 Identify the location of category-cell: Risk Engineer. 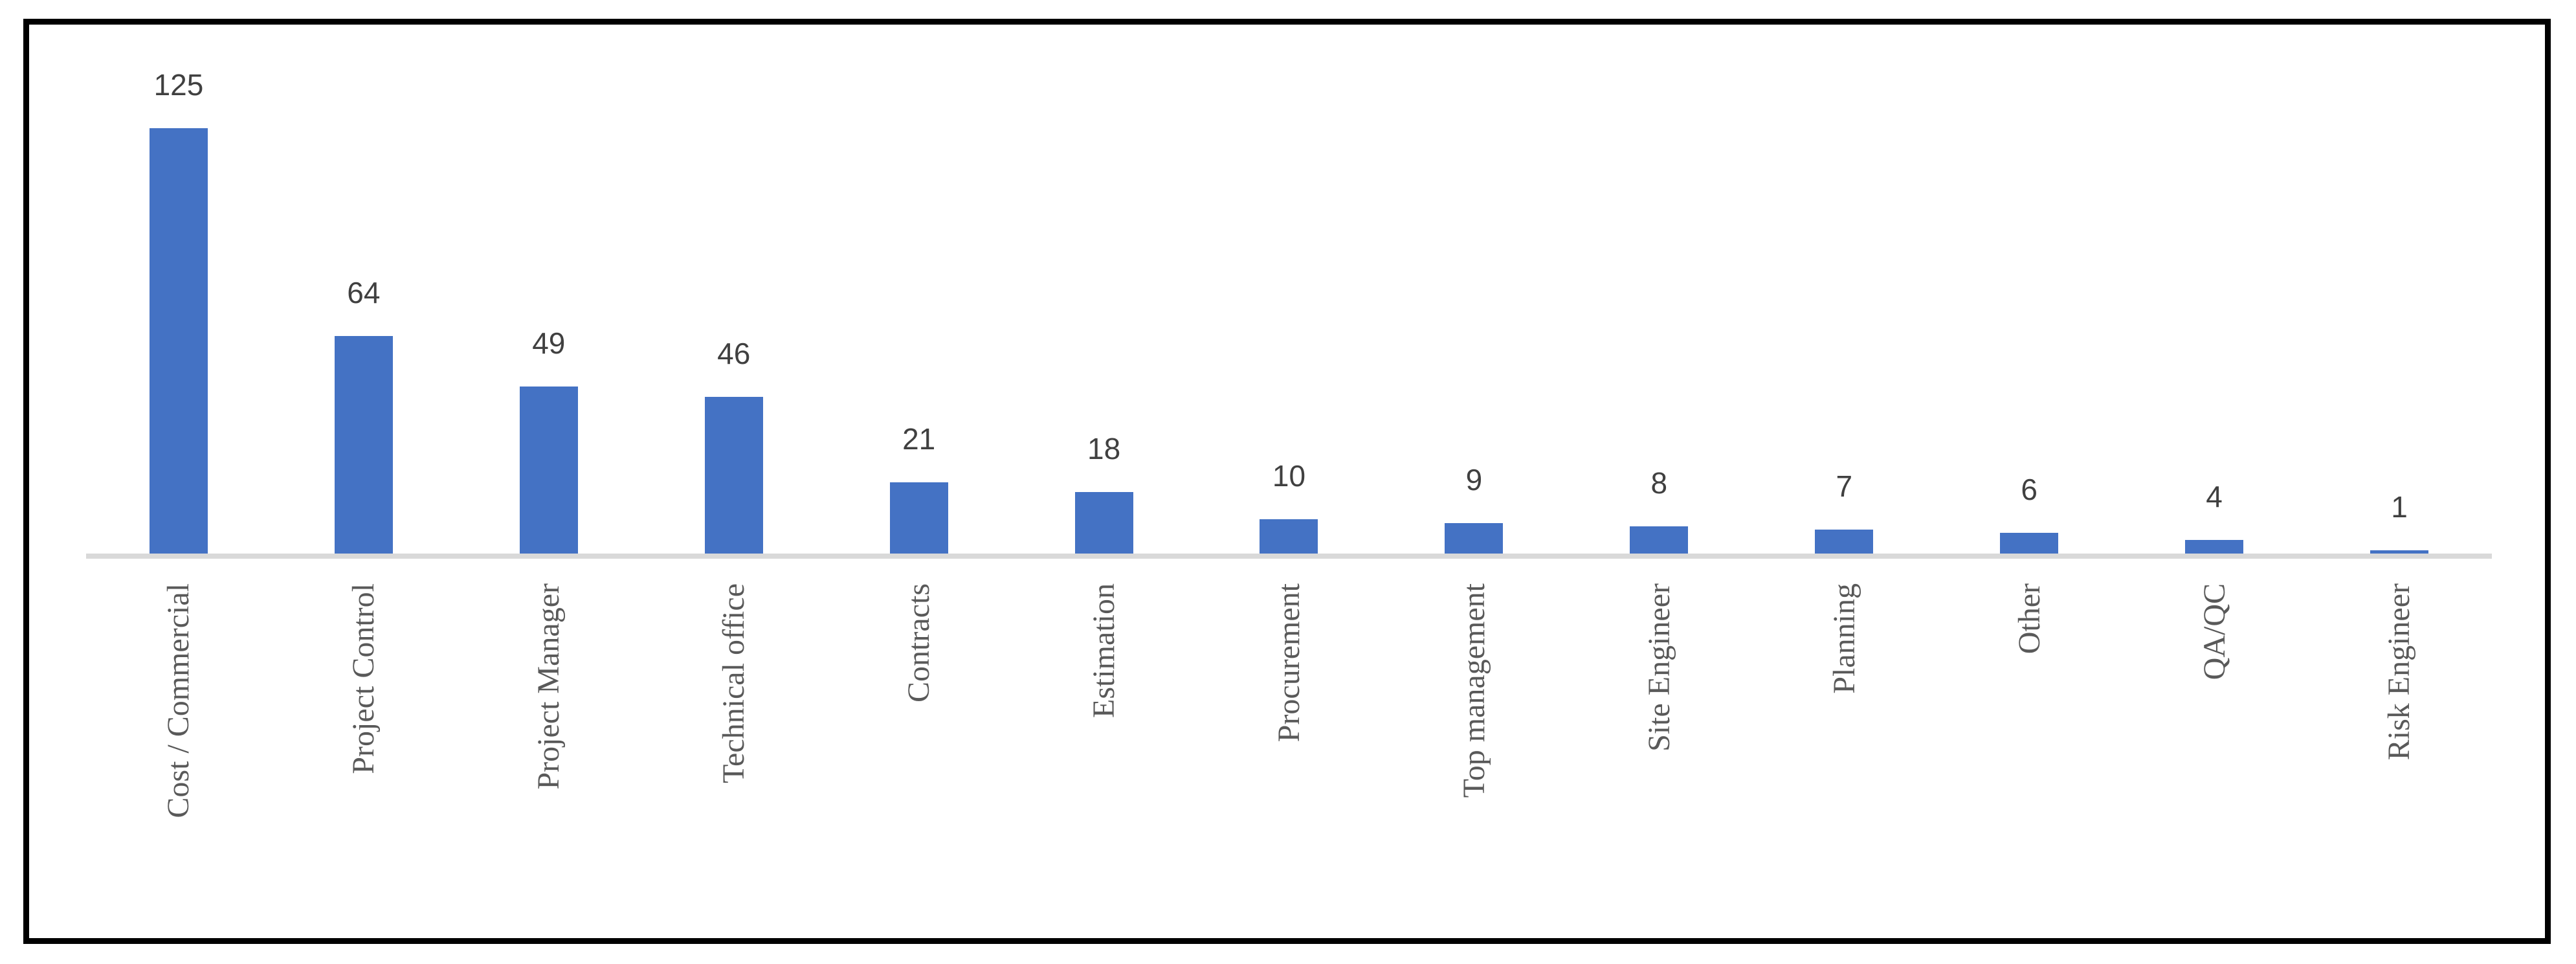
(2399, 751).